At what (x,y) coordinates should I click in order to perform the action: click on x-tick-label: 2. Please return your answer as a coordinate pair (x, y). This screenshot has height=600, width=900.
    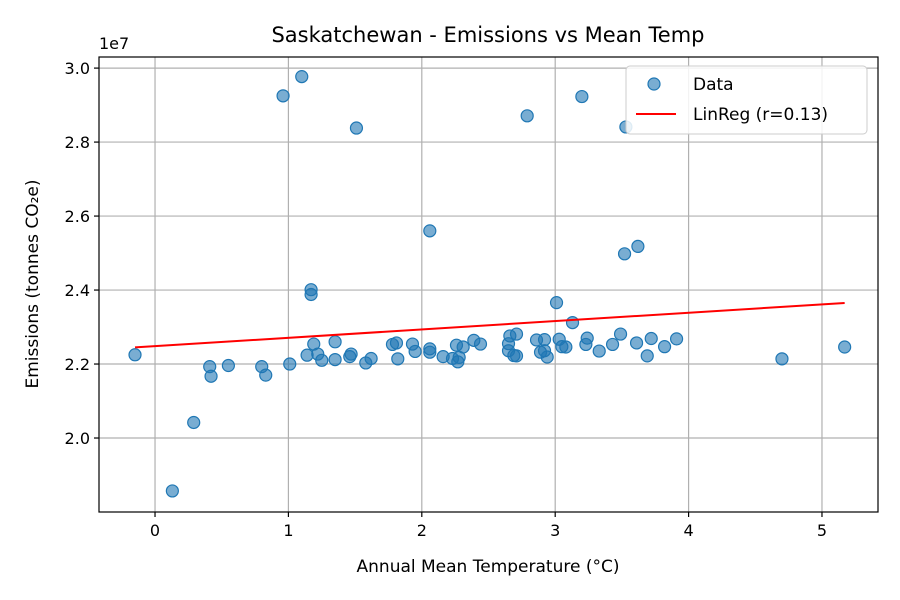
    Looking at the image, I should click on (422, 530).